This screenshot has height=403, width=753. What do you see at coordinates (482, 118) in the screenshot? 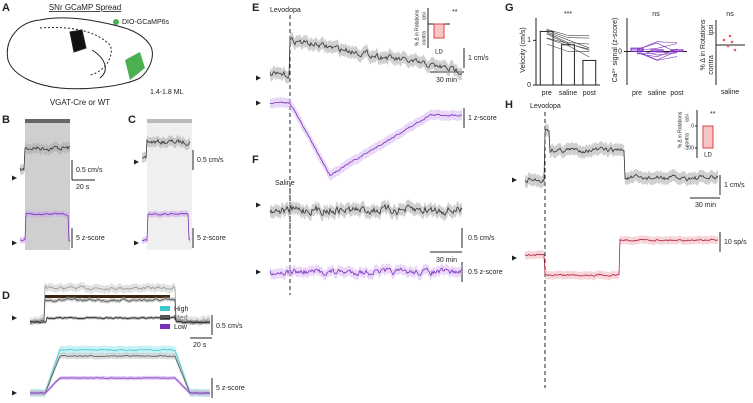
I see `scale-label: 1 z-score` at bounding box center [482, 118].